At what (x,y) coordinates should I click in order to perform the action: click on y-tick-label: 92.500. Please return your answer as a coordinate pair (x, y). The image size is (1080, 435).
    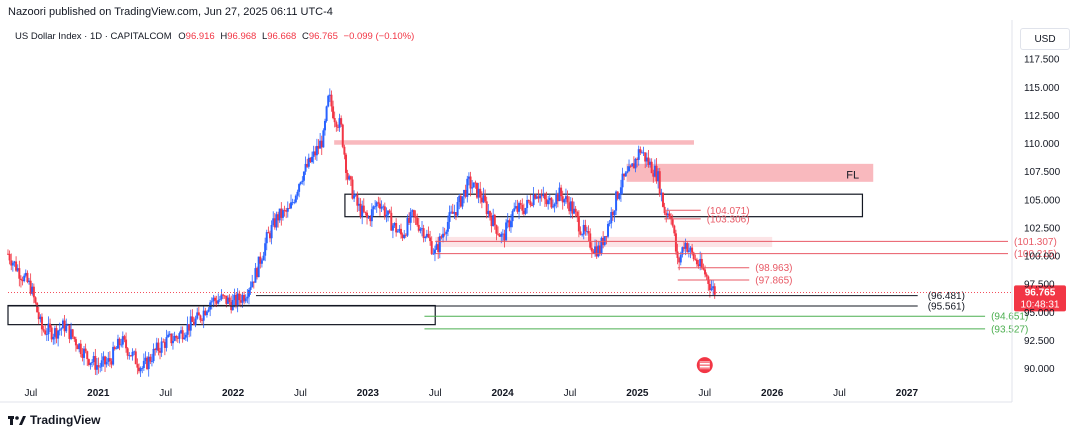
    Looking at the image, I should click on (1039, 341).